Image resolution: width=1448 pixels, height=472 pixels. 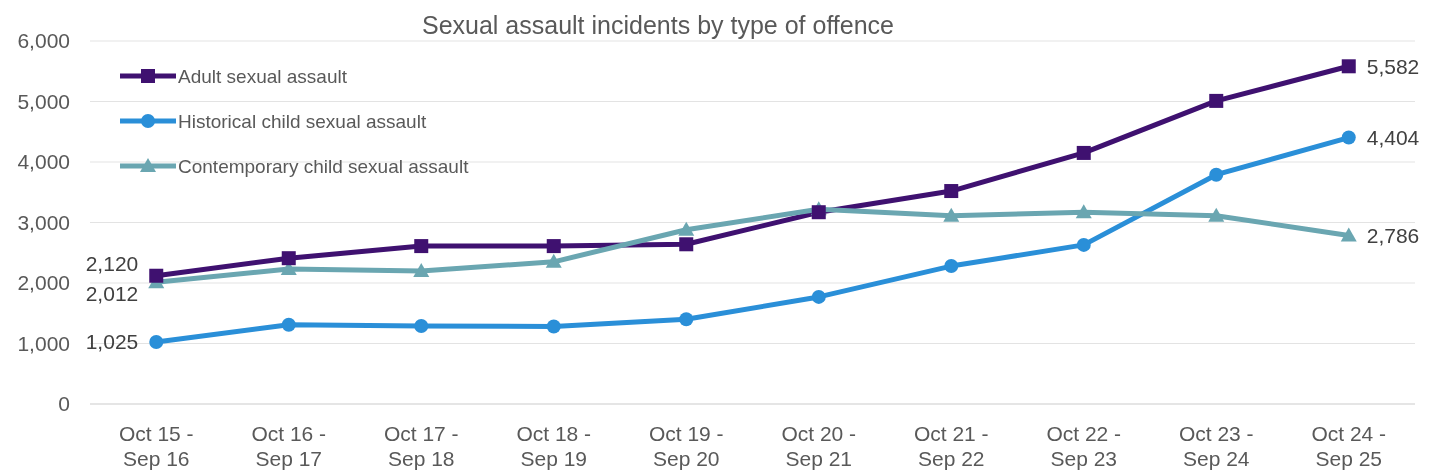 I want to click on x-tick-label: Oct 21 - Sep 22, so click(x=951, y=446).